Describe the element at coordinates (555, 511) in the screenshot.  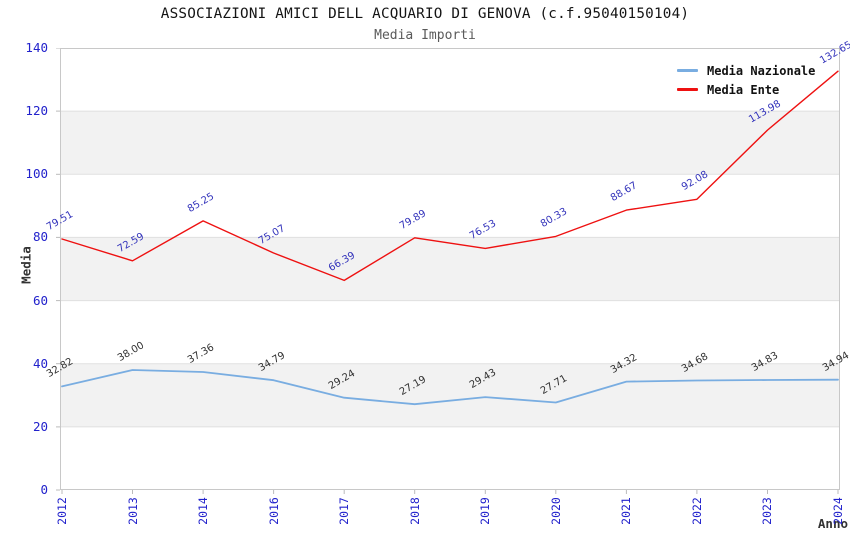
I see `x-tick-label: 2020` at that location.